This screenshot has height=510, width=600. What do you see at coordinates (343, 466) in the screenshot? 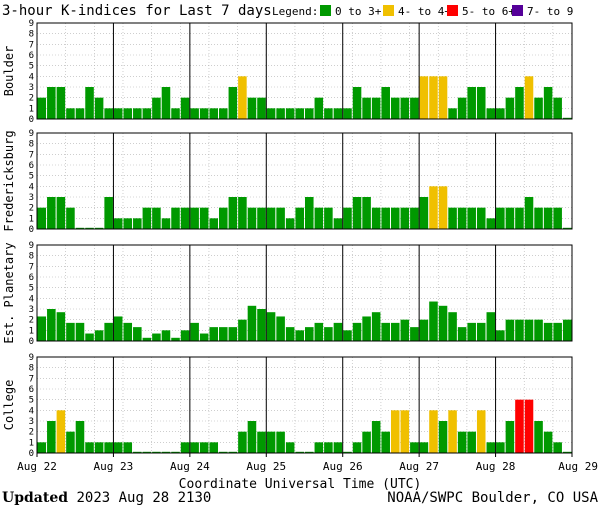
I see `x-tick-label: Aug 26` at bounding box center [343, 466].